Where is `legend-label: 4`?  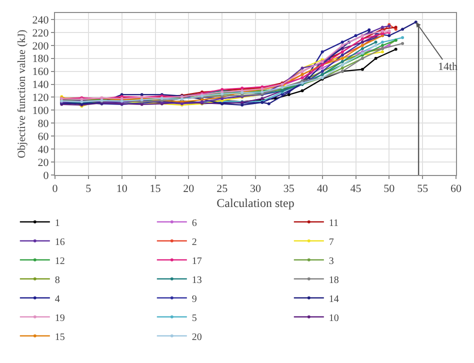
legend-label: 4 is located at coordinates (57, 299).